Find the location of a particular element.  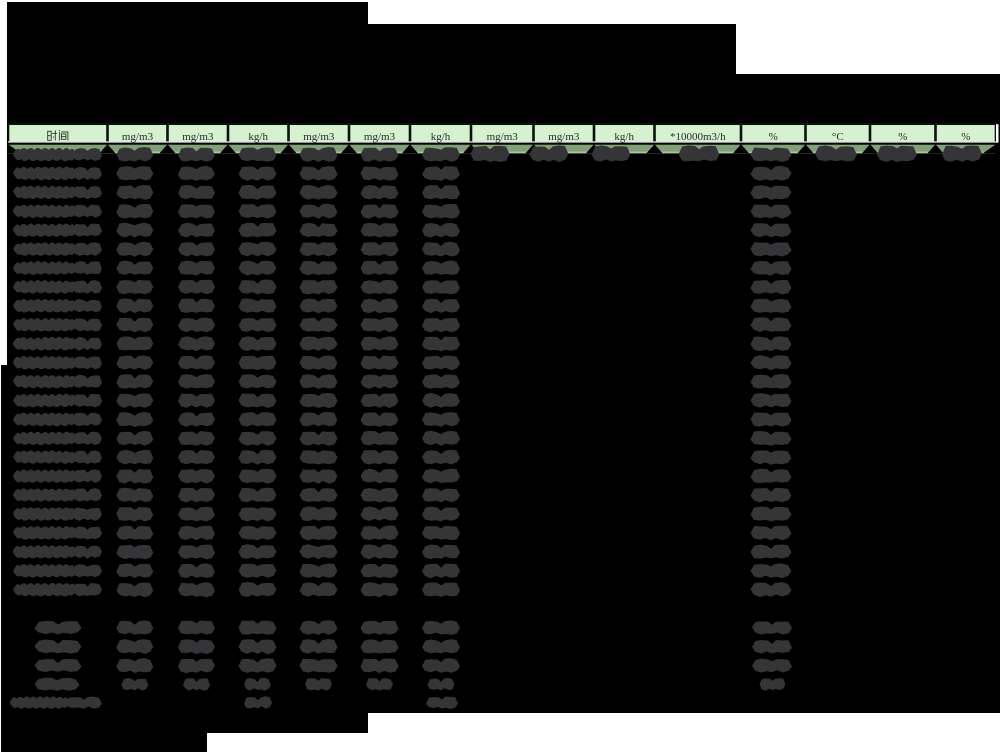

svg-text: °C is located at coordinates (838, 137).